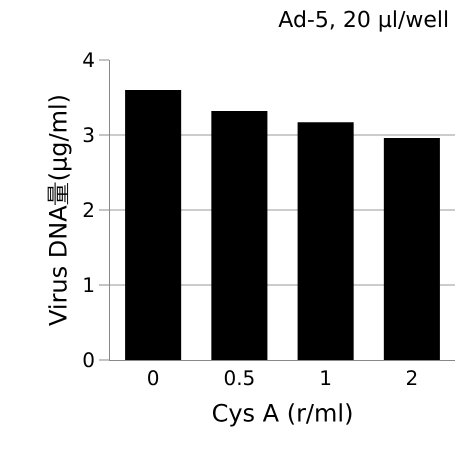 Image resolution: width=463 pixels, height=465 pixels. I want to click on x-tick-label: 1, so click(325, 378).